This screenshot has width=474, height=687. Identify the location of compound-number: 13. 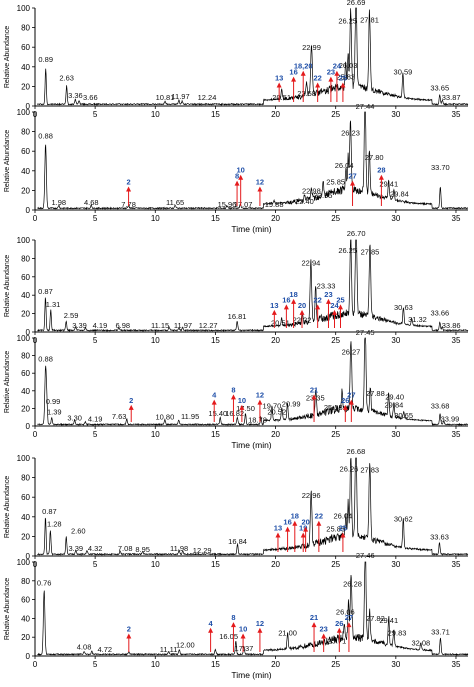
(274, 305).